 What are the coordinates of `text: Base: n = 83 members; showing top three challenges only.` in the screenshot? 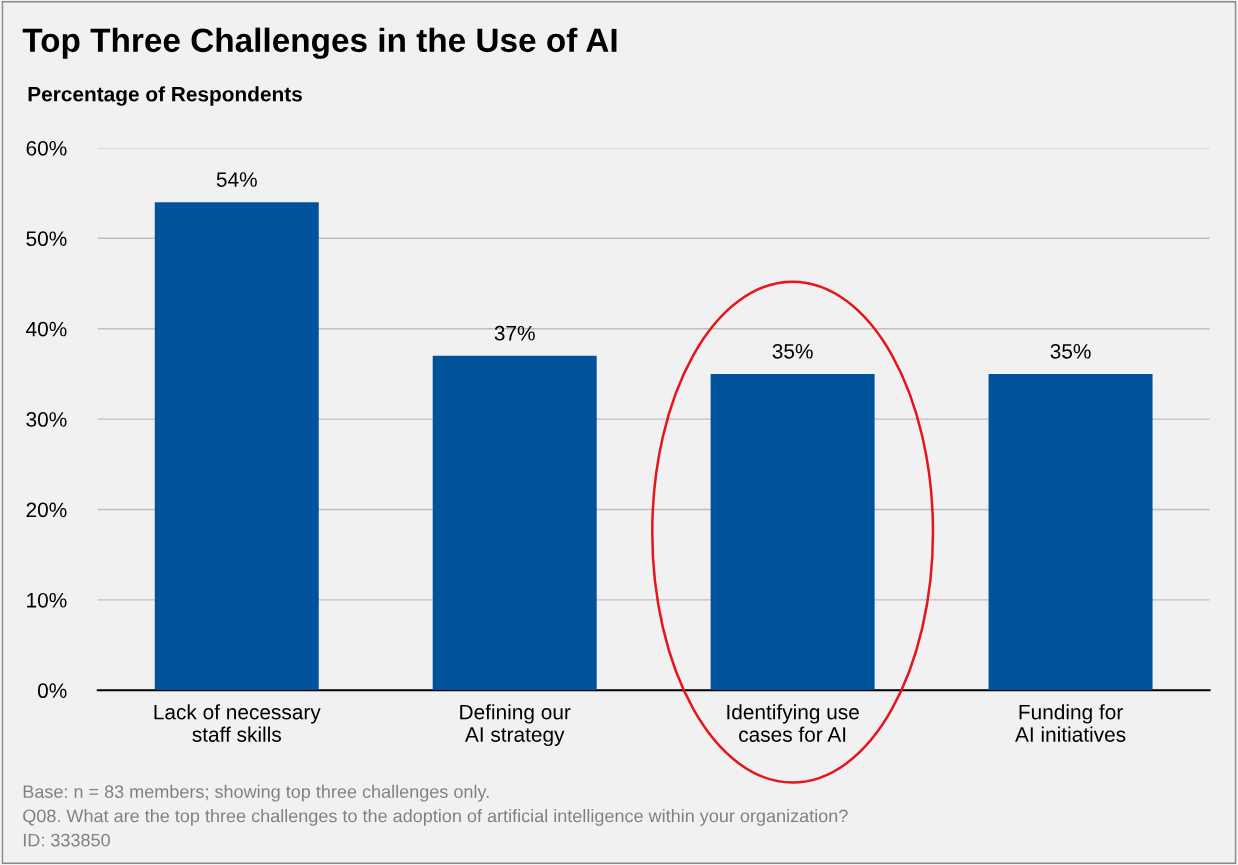 It's located at (256, 793).